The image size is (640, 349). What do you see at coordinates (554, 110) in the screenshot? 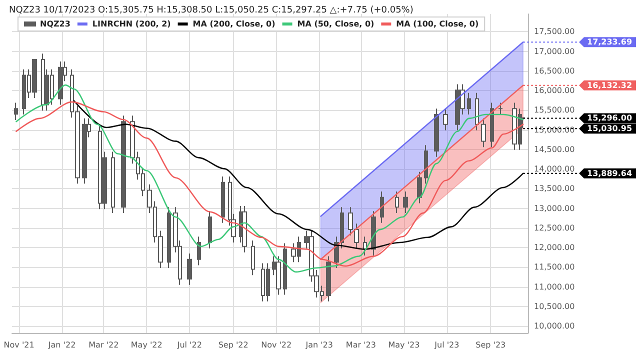
I see `y-tick-label: 15,500.00` at bounding box center [554, 110].